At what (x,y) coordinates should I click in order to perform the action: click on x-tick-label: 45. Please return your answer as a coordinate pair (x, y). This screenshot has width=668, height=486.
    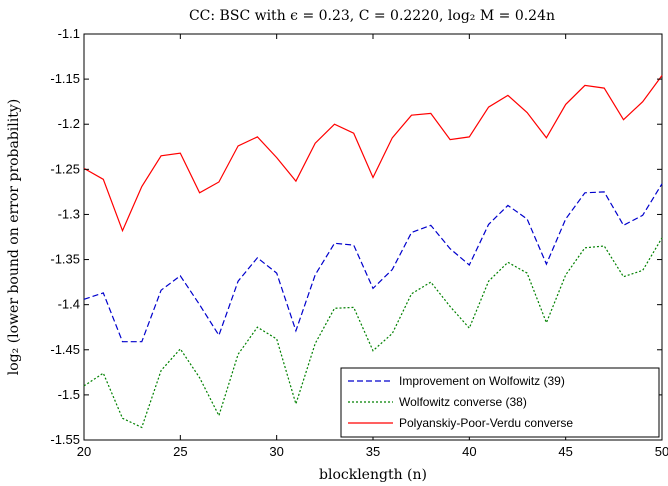
    Looking at the image, I should click on (565, 451).